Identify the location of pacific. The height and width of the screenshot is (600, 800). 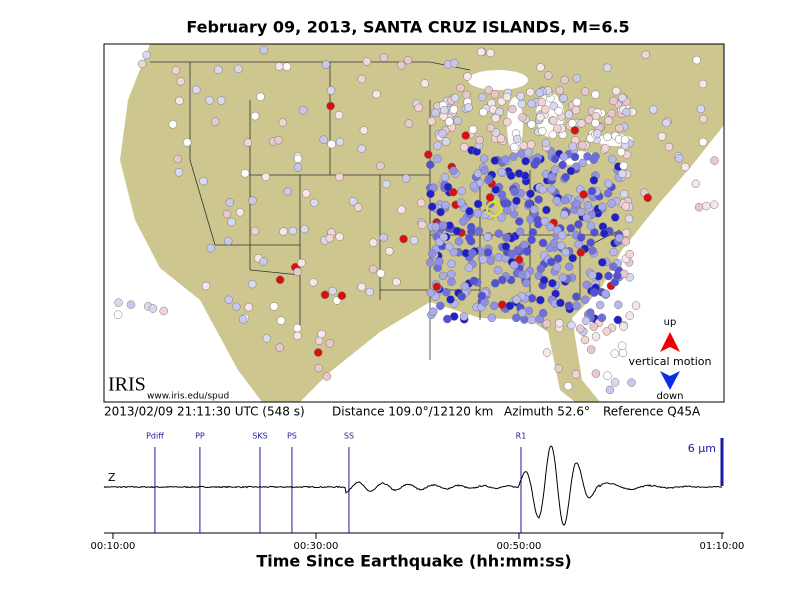
(183, 223).